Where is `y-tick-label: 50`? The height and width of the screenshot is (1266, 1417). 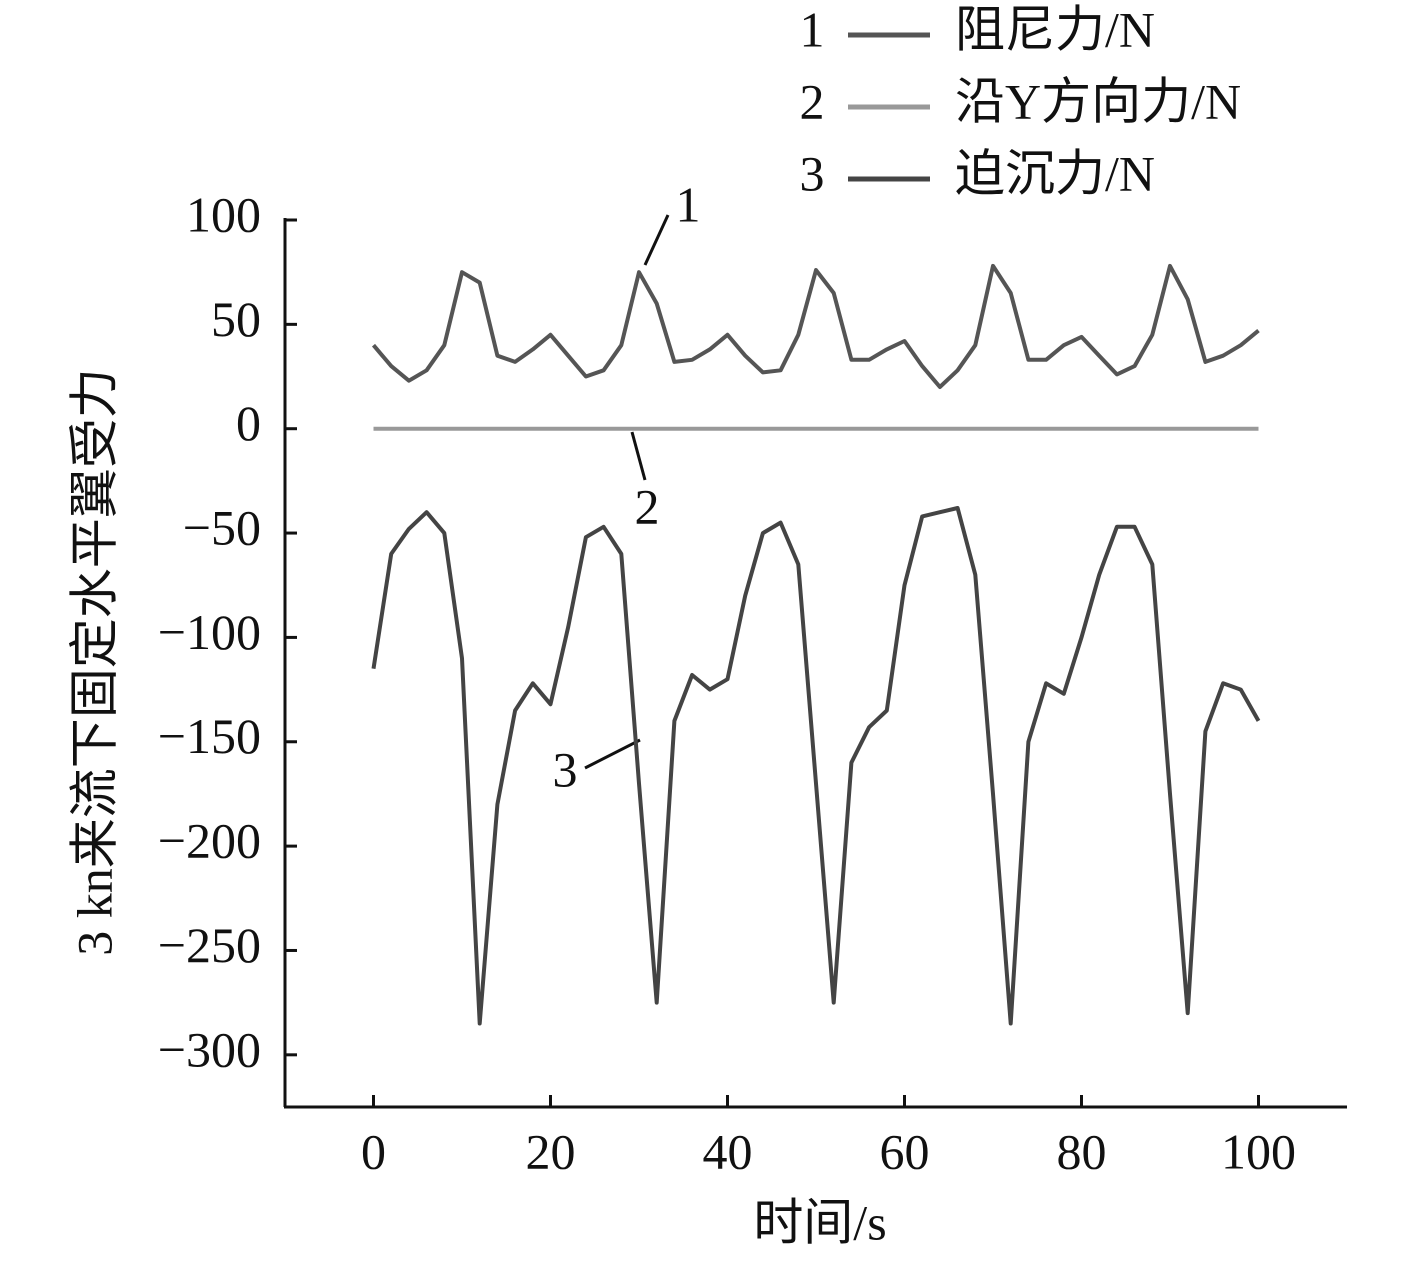
y-tick-label: 50 is located at coordinates (236, 319).